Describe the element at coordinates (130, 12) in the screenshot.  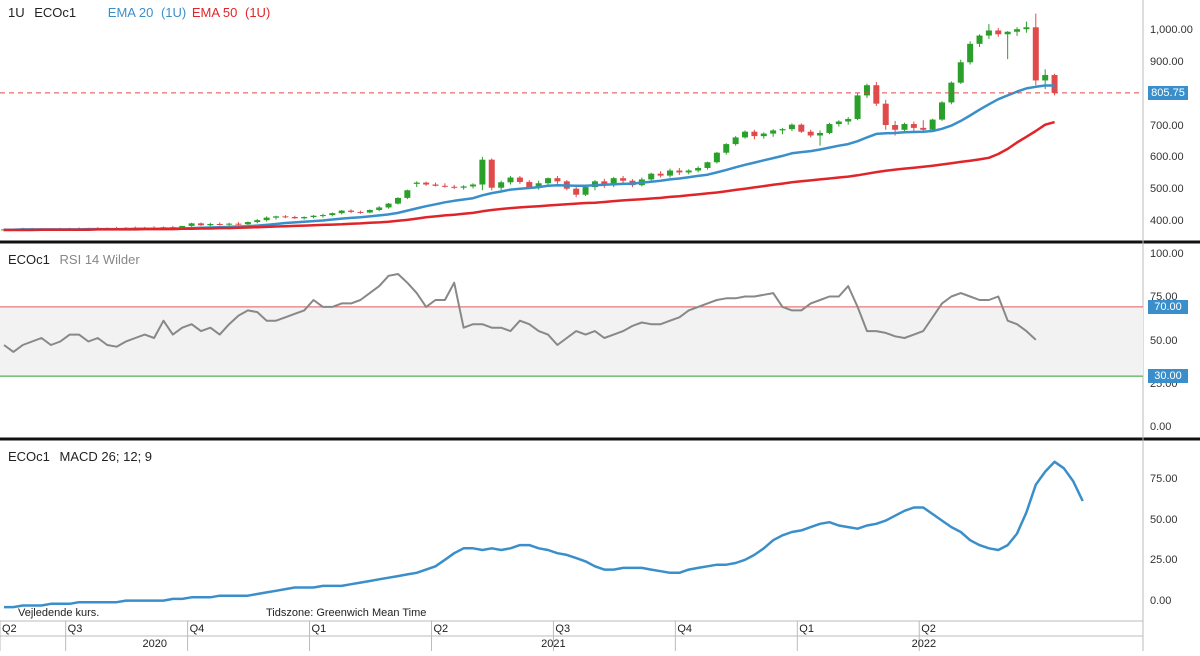
I see `ema20-label: EMA 20` at that location.